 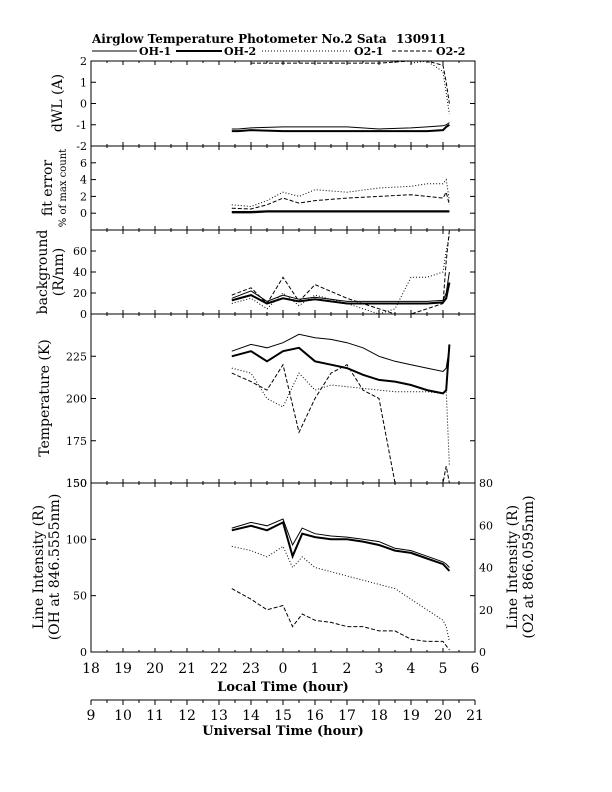 What do you see at coordinates (421, 39) in the screenshot?
I see `figure-date: 130911` at bounding box center [421, 39].